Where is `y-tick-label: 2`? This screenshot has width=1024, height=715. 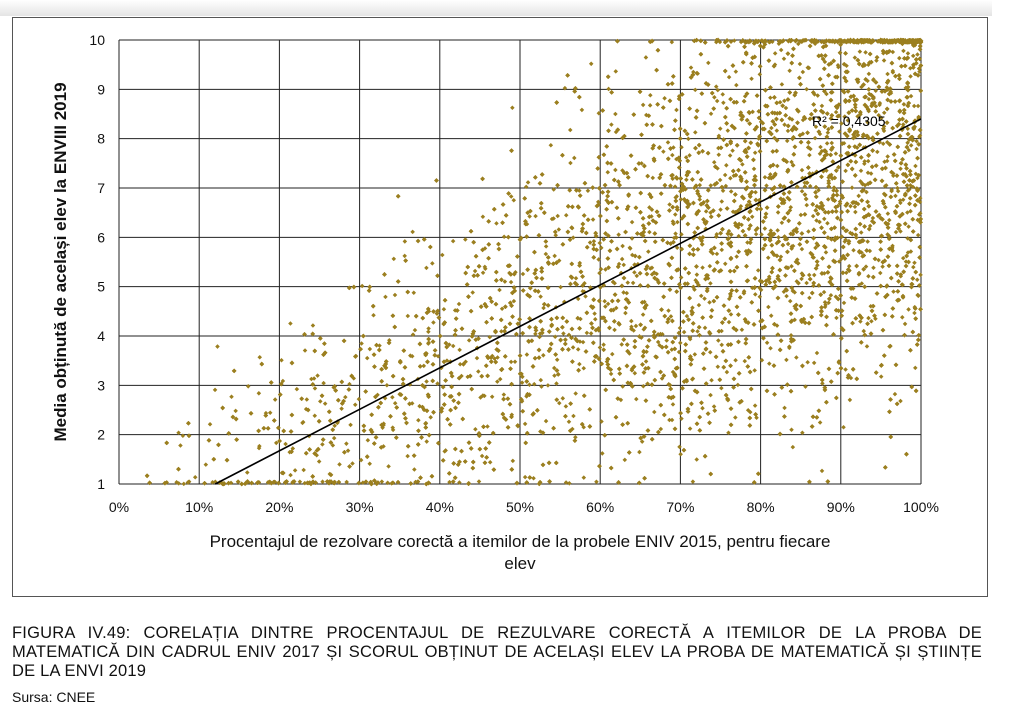 y-tick-label: 2 is located at coordinates (101, 435).